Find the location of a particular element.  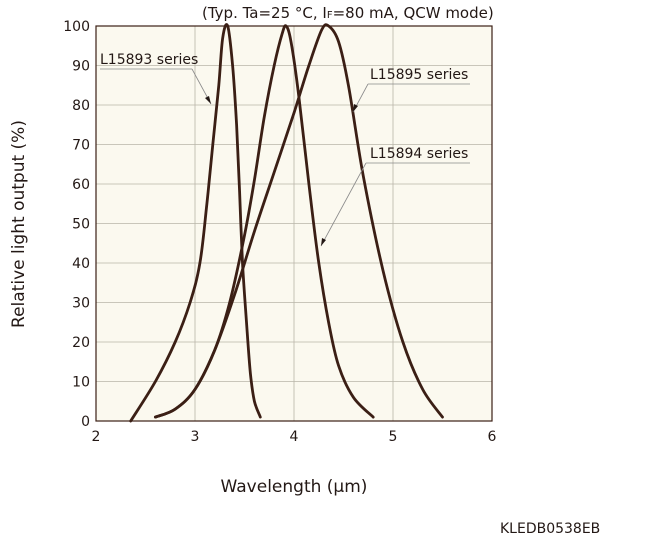

y-tick-label: 60 is located at coordinates (81, 185).